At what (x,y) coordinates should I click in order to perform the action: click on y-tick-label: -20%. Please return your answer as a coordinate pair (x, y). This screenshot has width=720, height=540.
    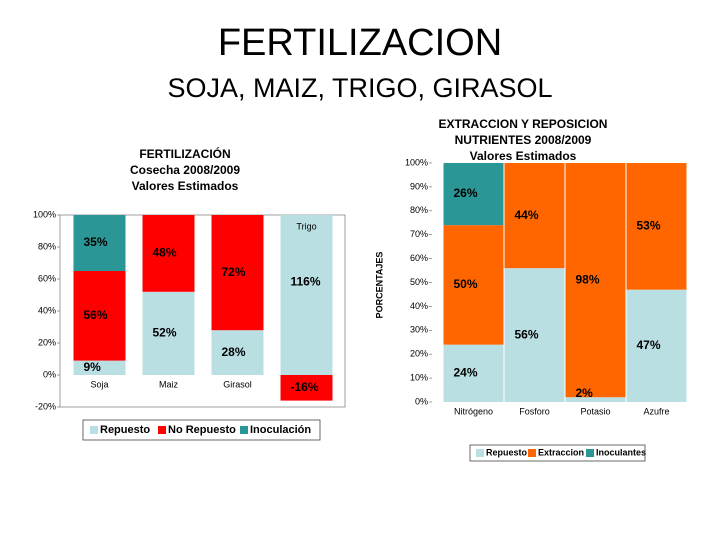
    Looking at the image, I should click on (45, 406).